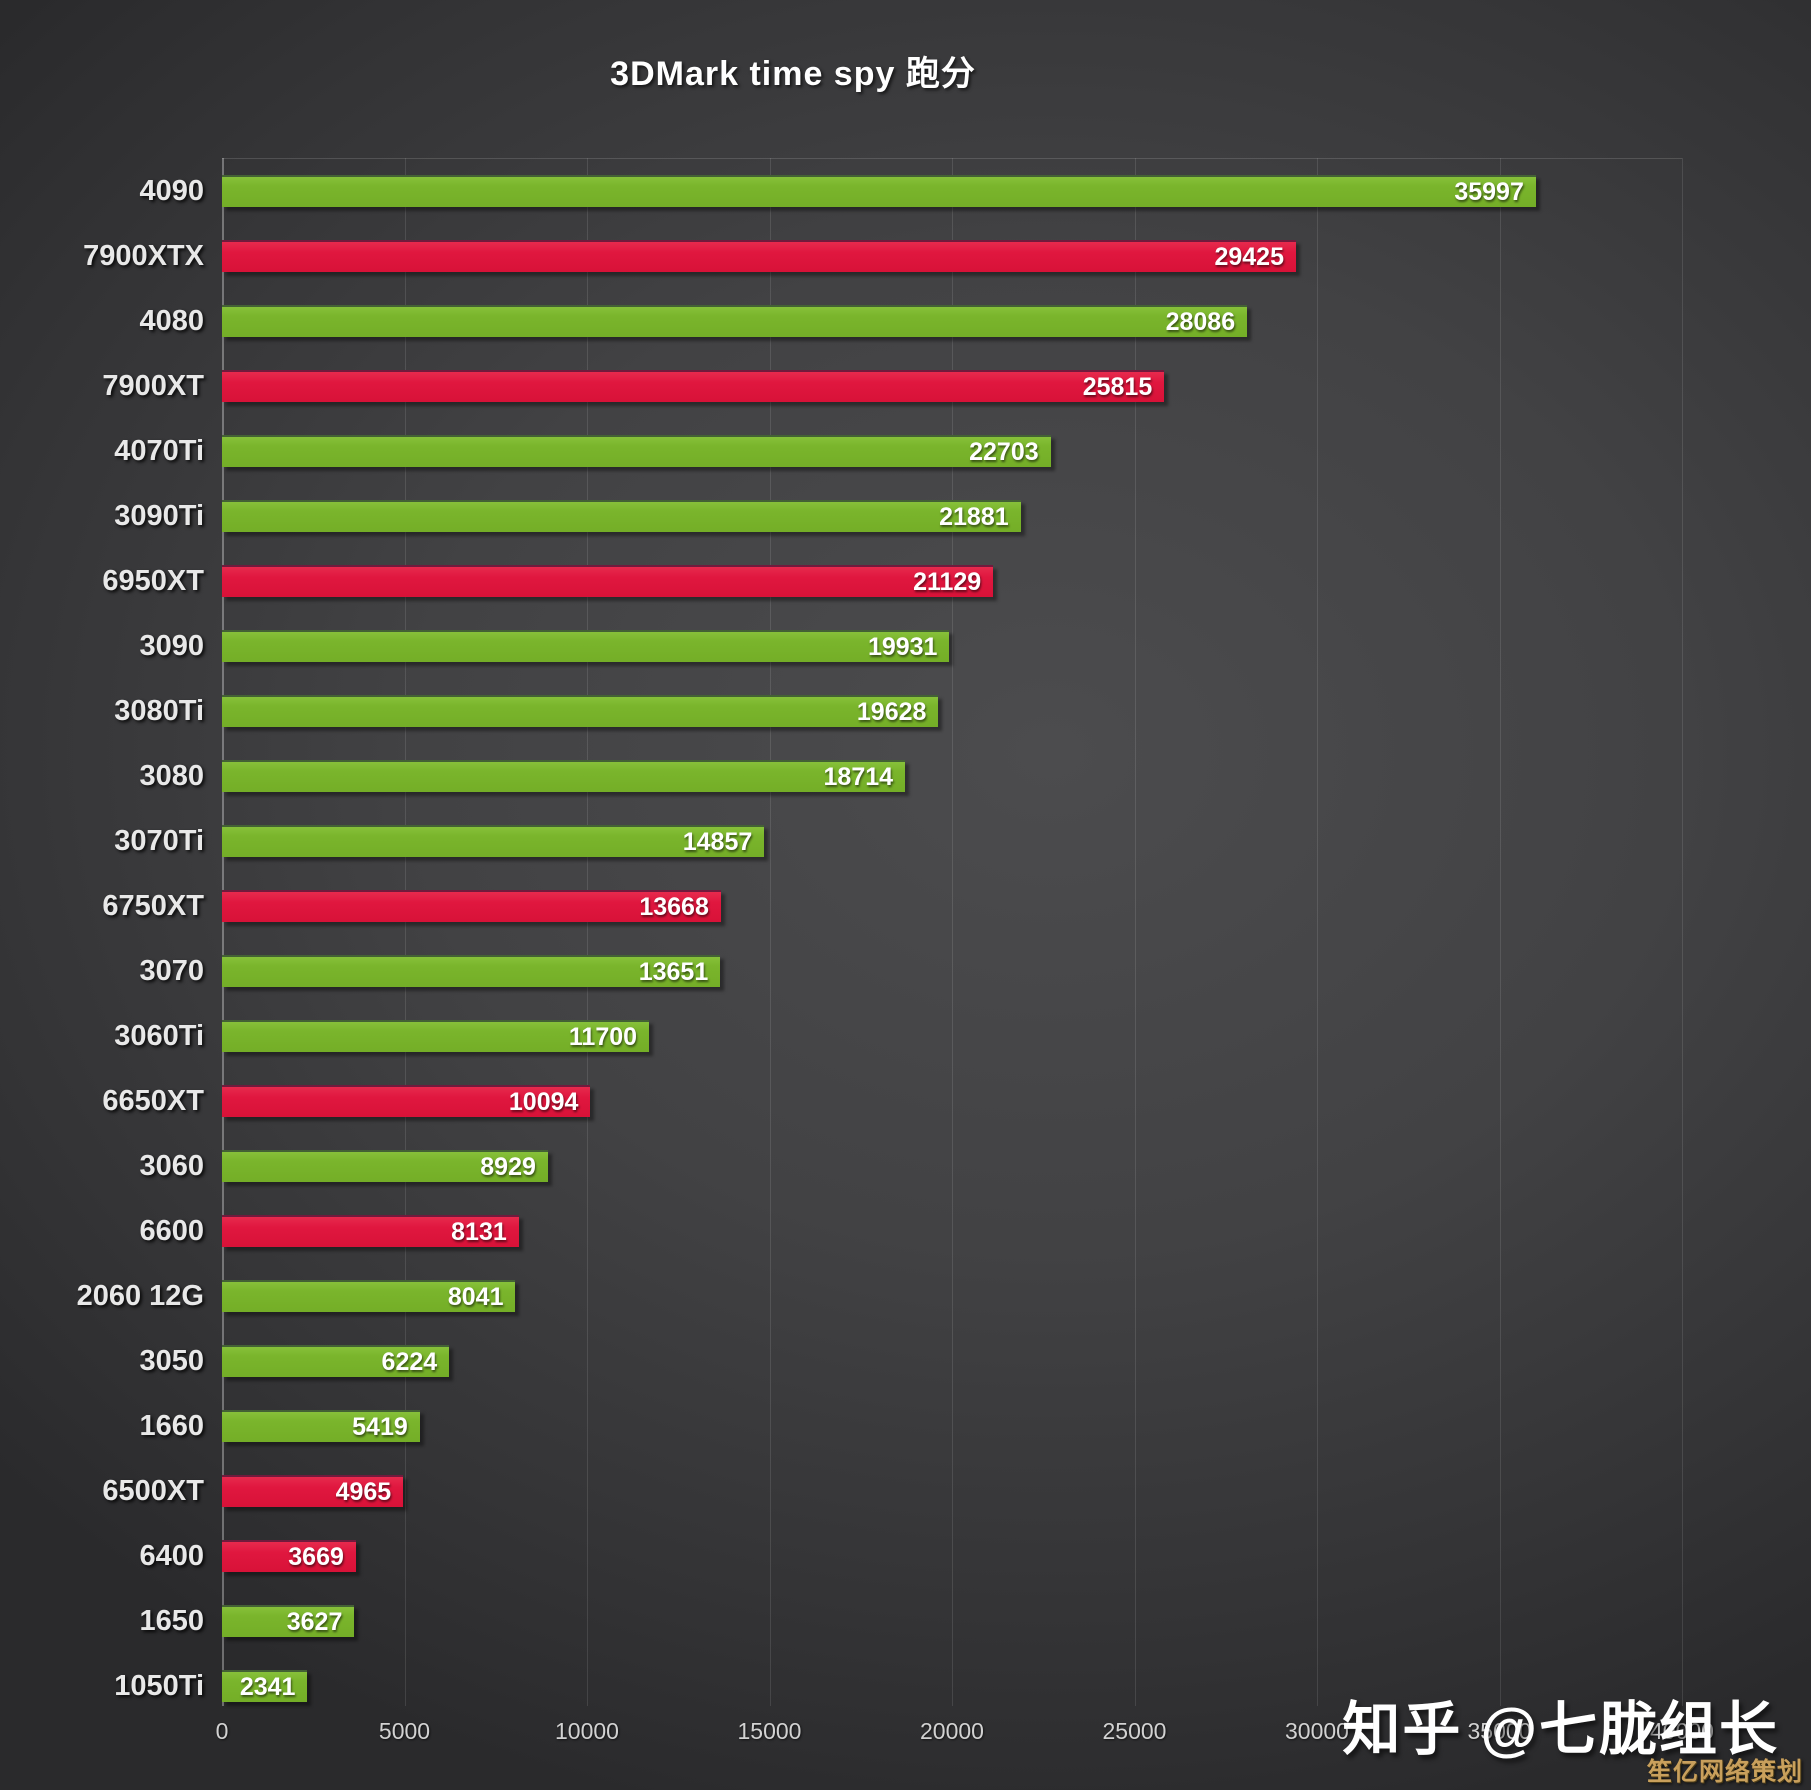 The image size is (1811, 1790). Describe the element at coordinates (370, 1231) in the screenshot. I see `bar-6600: 8131` at that location.